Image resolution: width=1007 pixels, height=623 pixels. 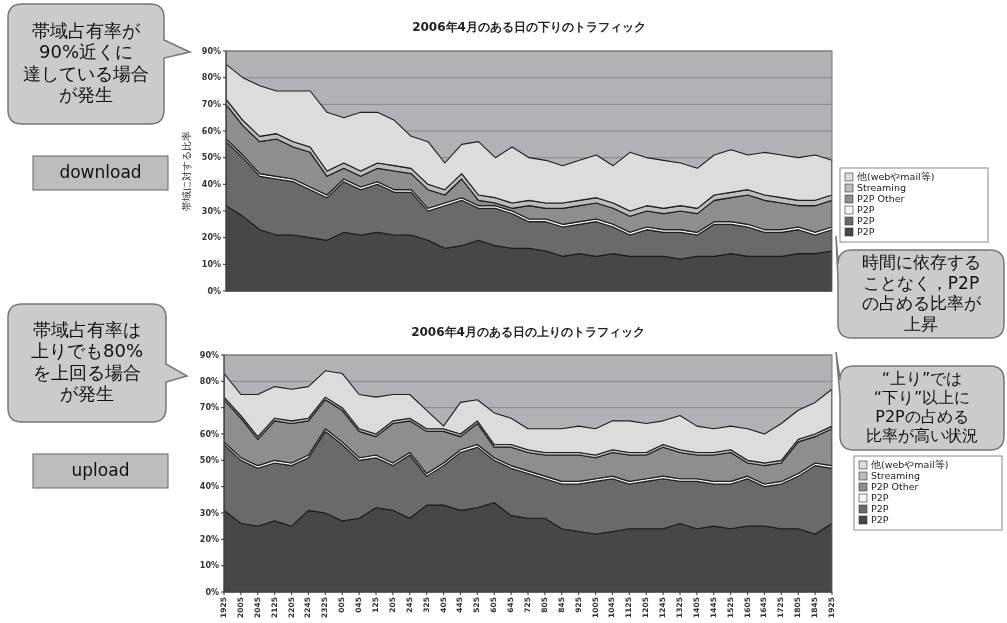 I want to click on text: Streaming, so click(x=882, y=187).